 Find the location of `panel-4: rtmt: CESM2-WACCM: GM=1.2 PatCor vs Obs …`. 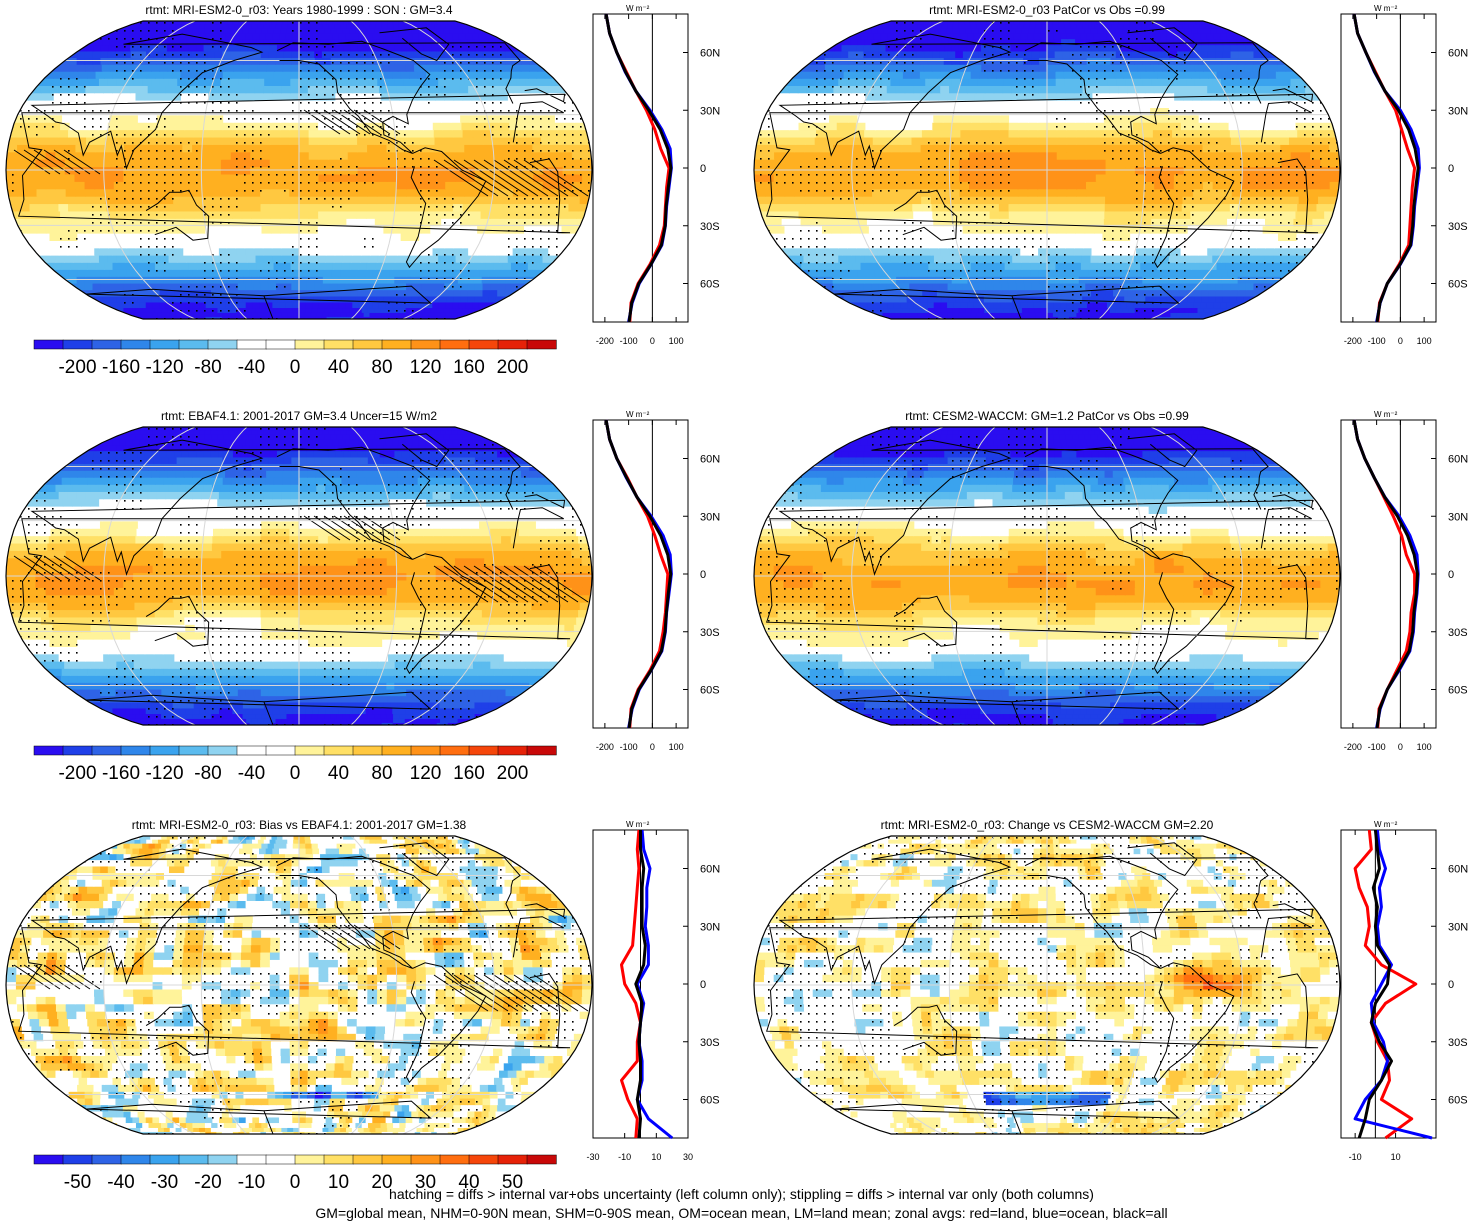

panel-4: rtmt: CESM2-WACCM: GM=1.2 PatCor vs Obs … is located at coordinates (1047, 567).